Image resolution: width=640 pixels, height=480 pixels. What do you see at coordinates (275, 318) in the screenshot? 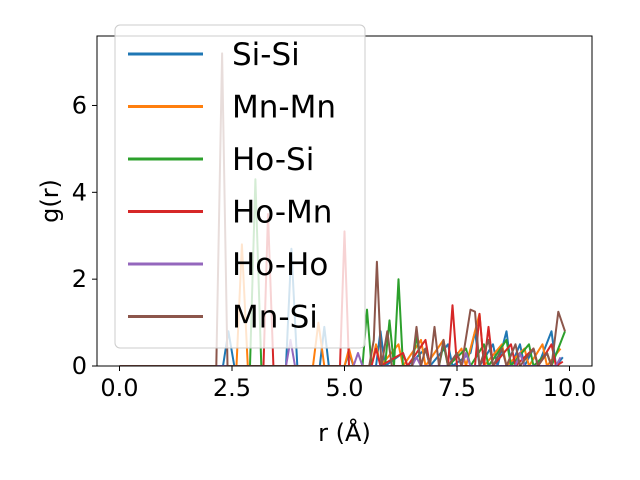
I see `legend-label-mn-si: Mn-Si` at bounding box center [275, 318].